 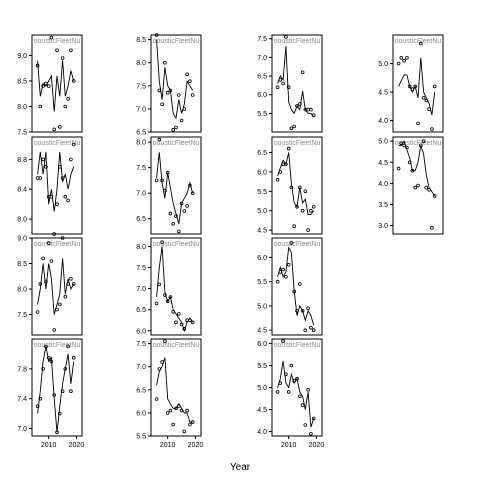 I want to click on panel-2-1: oousticFleetNu 6.0 6.5 7.0 7.5 8.0, so click(x=169, y=286).